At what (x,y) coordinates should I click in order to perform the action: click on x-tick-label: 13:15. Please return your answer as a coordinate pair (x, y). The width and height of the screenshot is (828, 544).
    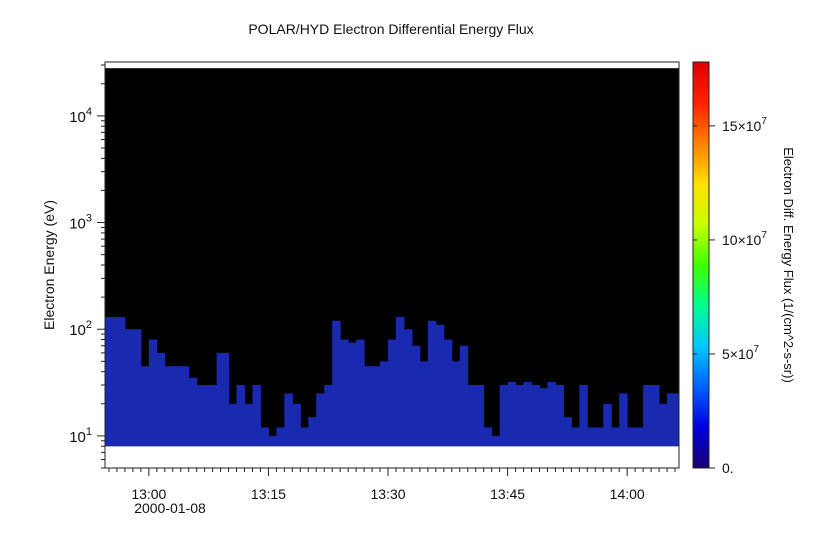
    Looking at the image, I should click on (268, 494).